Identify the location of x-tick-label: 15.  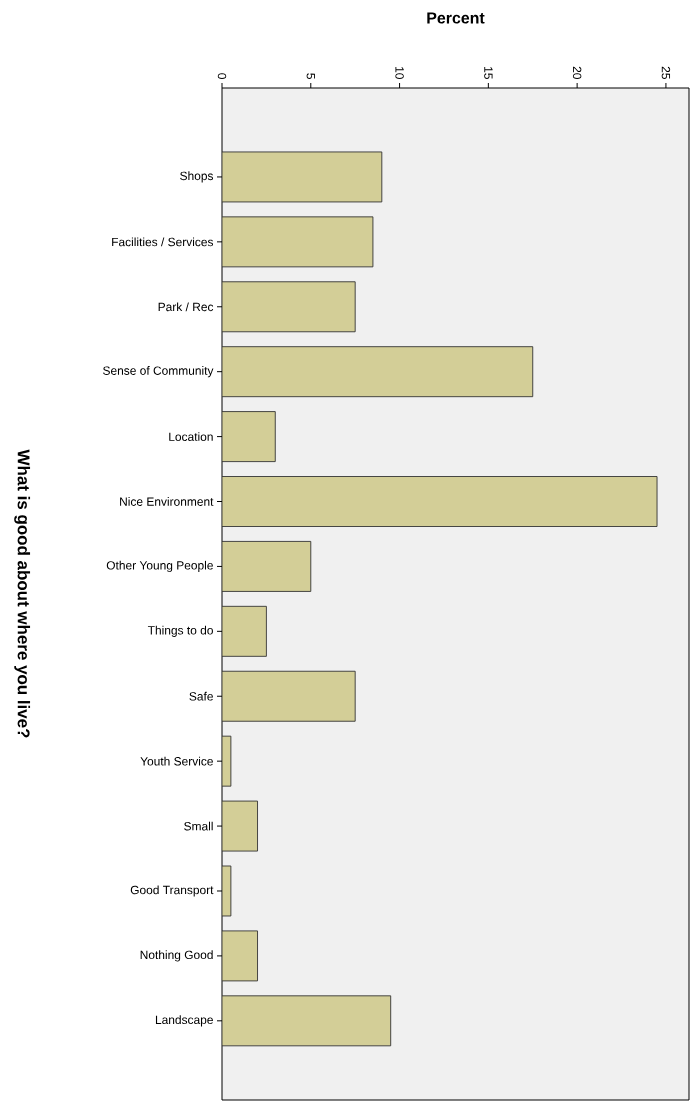
(488, 73).